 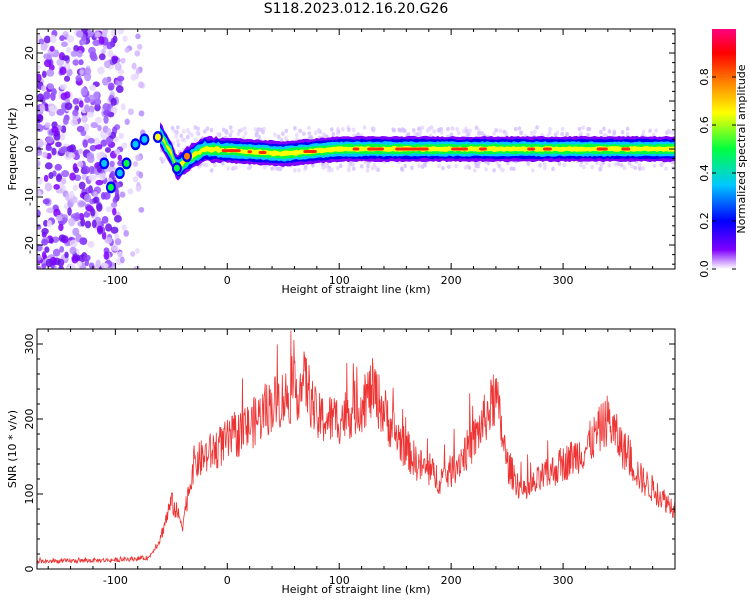 I want to click on onset-blob-core, so click(x=186, y=156).